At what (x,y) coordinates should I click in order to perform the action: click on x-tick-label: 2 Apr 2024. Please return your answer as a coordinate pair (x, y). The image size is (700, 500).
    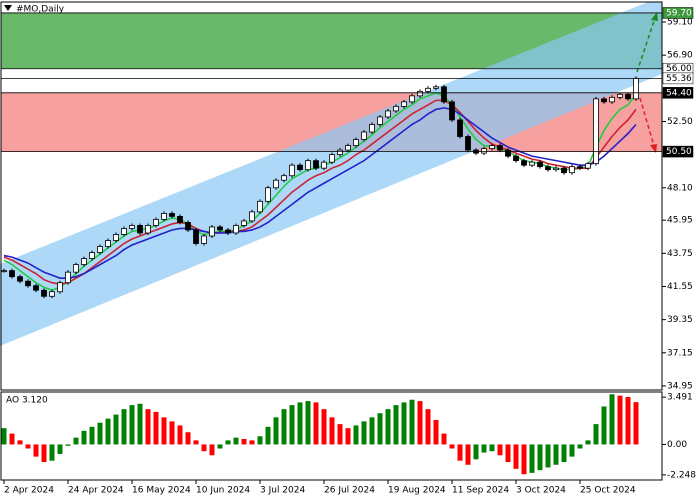
    Looking at the image, I should click on (29, 491).